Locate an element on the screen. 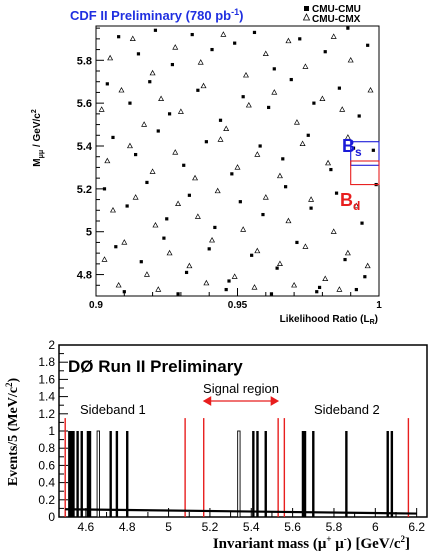  cdf-y-tick-label: 5.6 is located at coordinates (84, 104).